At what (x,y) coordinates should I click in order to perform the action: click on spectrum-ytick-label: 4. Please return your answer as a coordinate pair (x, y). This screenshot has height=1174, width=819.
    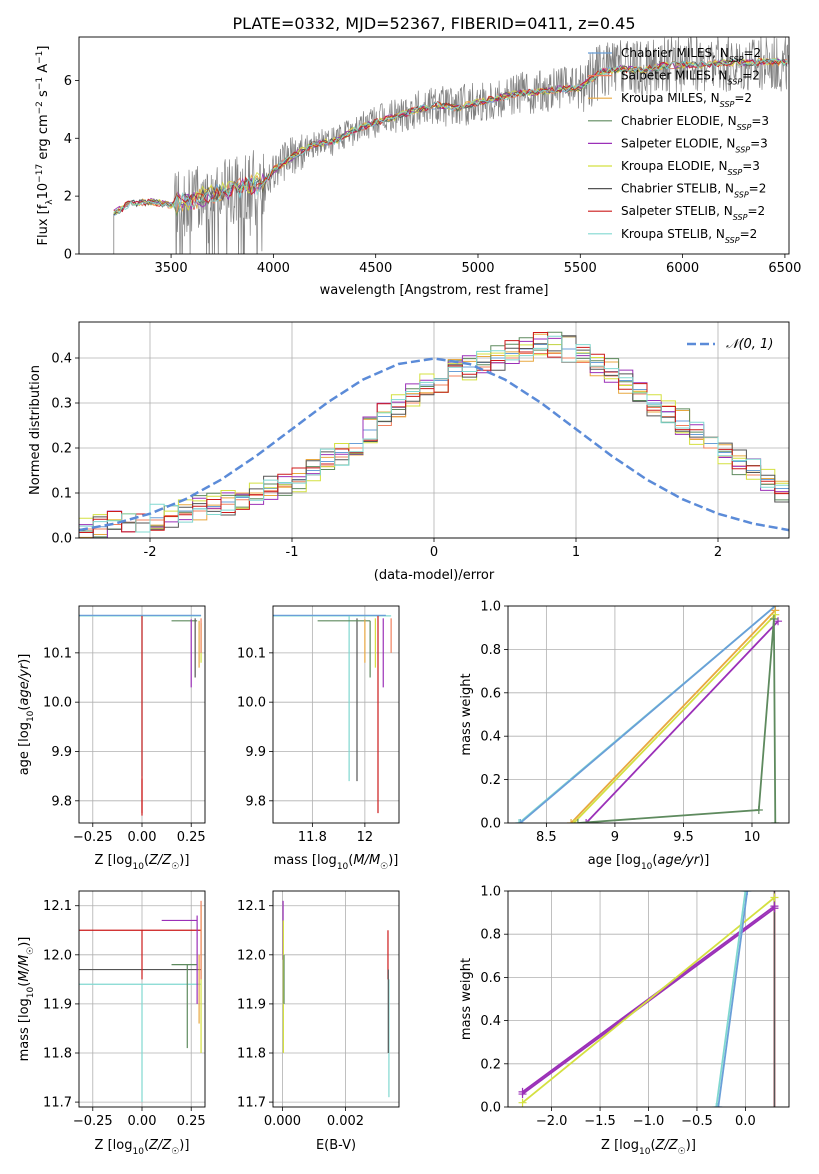
    Looking at the image, I should click on (68, 139).